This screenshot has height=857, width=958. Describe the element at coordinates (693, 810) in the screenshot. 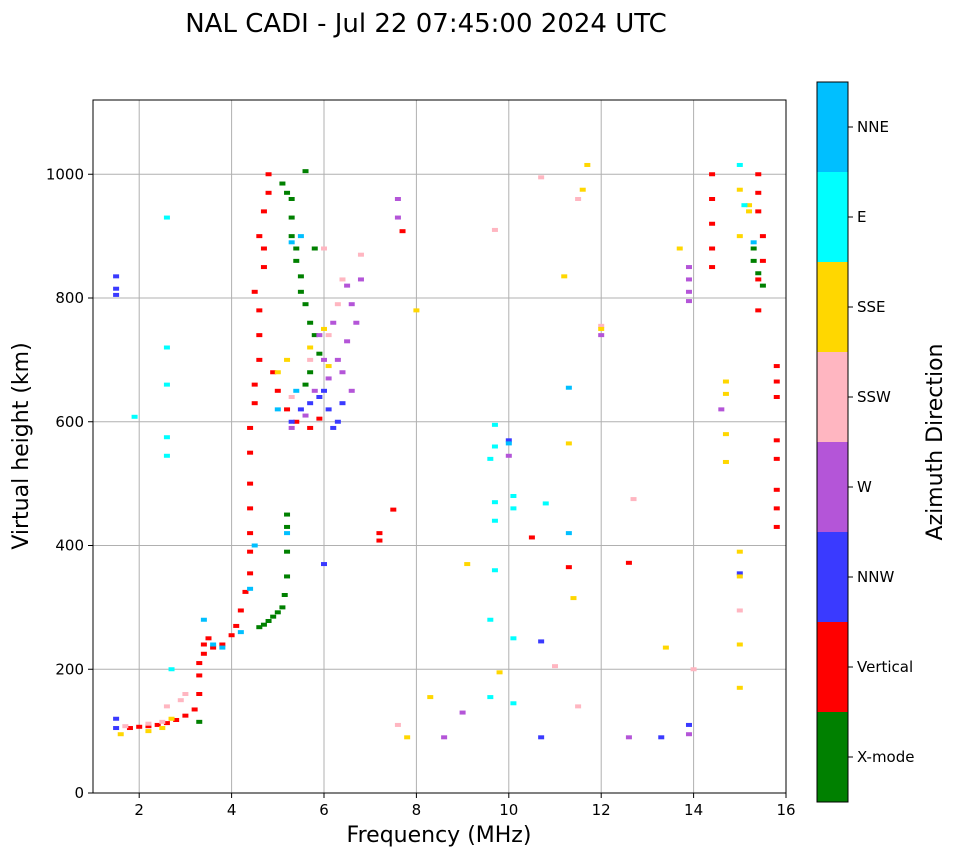

I see `x-tick-label: 14` at that location.